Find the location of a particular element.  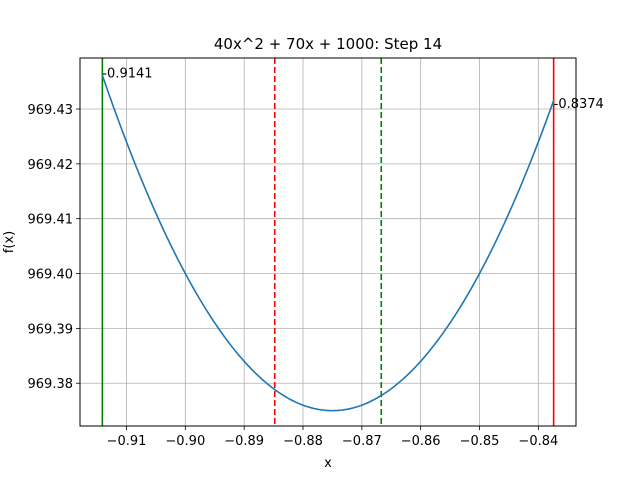

annotation-label: -0.9141 is located at coordinates (127, 73).